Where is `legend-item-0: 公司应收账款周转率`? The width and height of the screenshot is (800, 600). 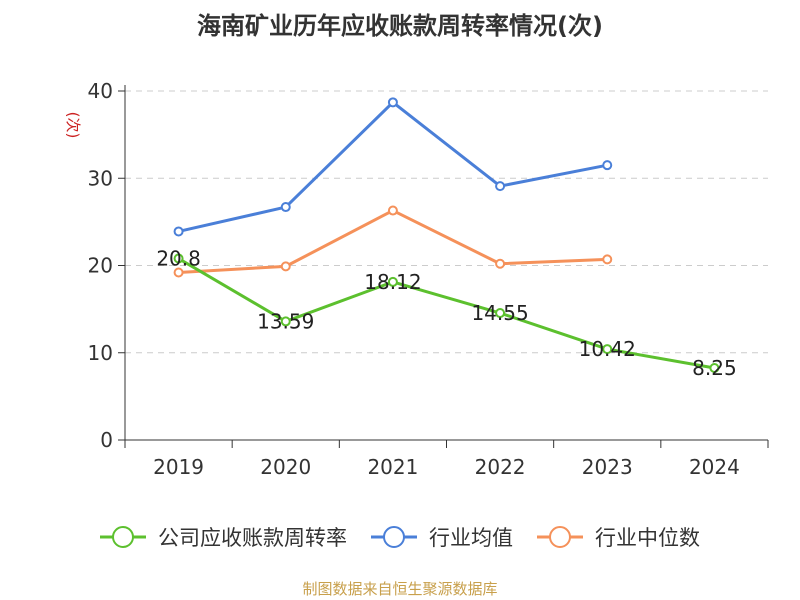
legend-item-0: 公司应收账款周转率 is located at coordinates (223, 538).